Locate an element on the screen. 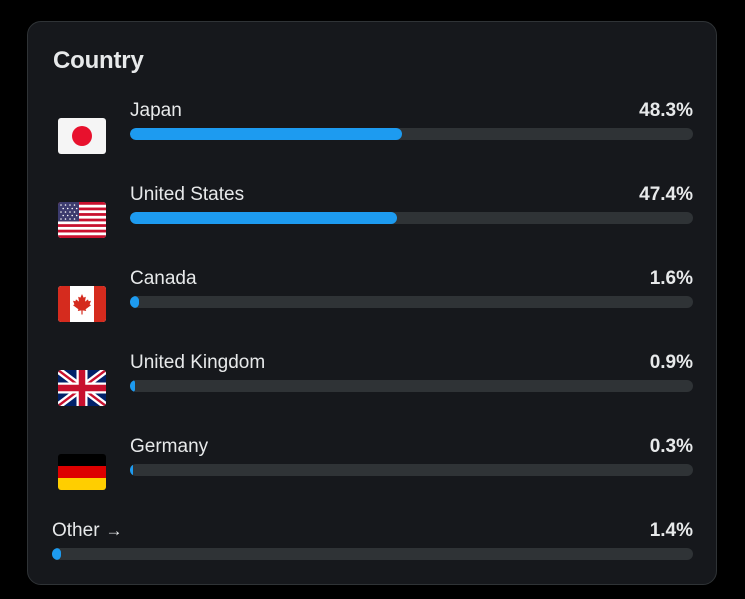 The height and width of the screenshot is (599, 745). country-name: Canada is located at coordinates (163, 278).